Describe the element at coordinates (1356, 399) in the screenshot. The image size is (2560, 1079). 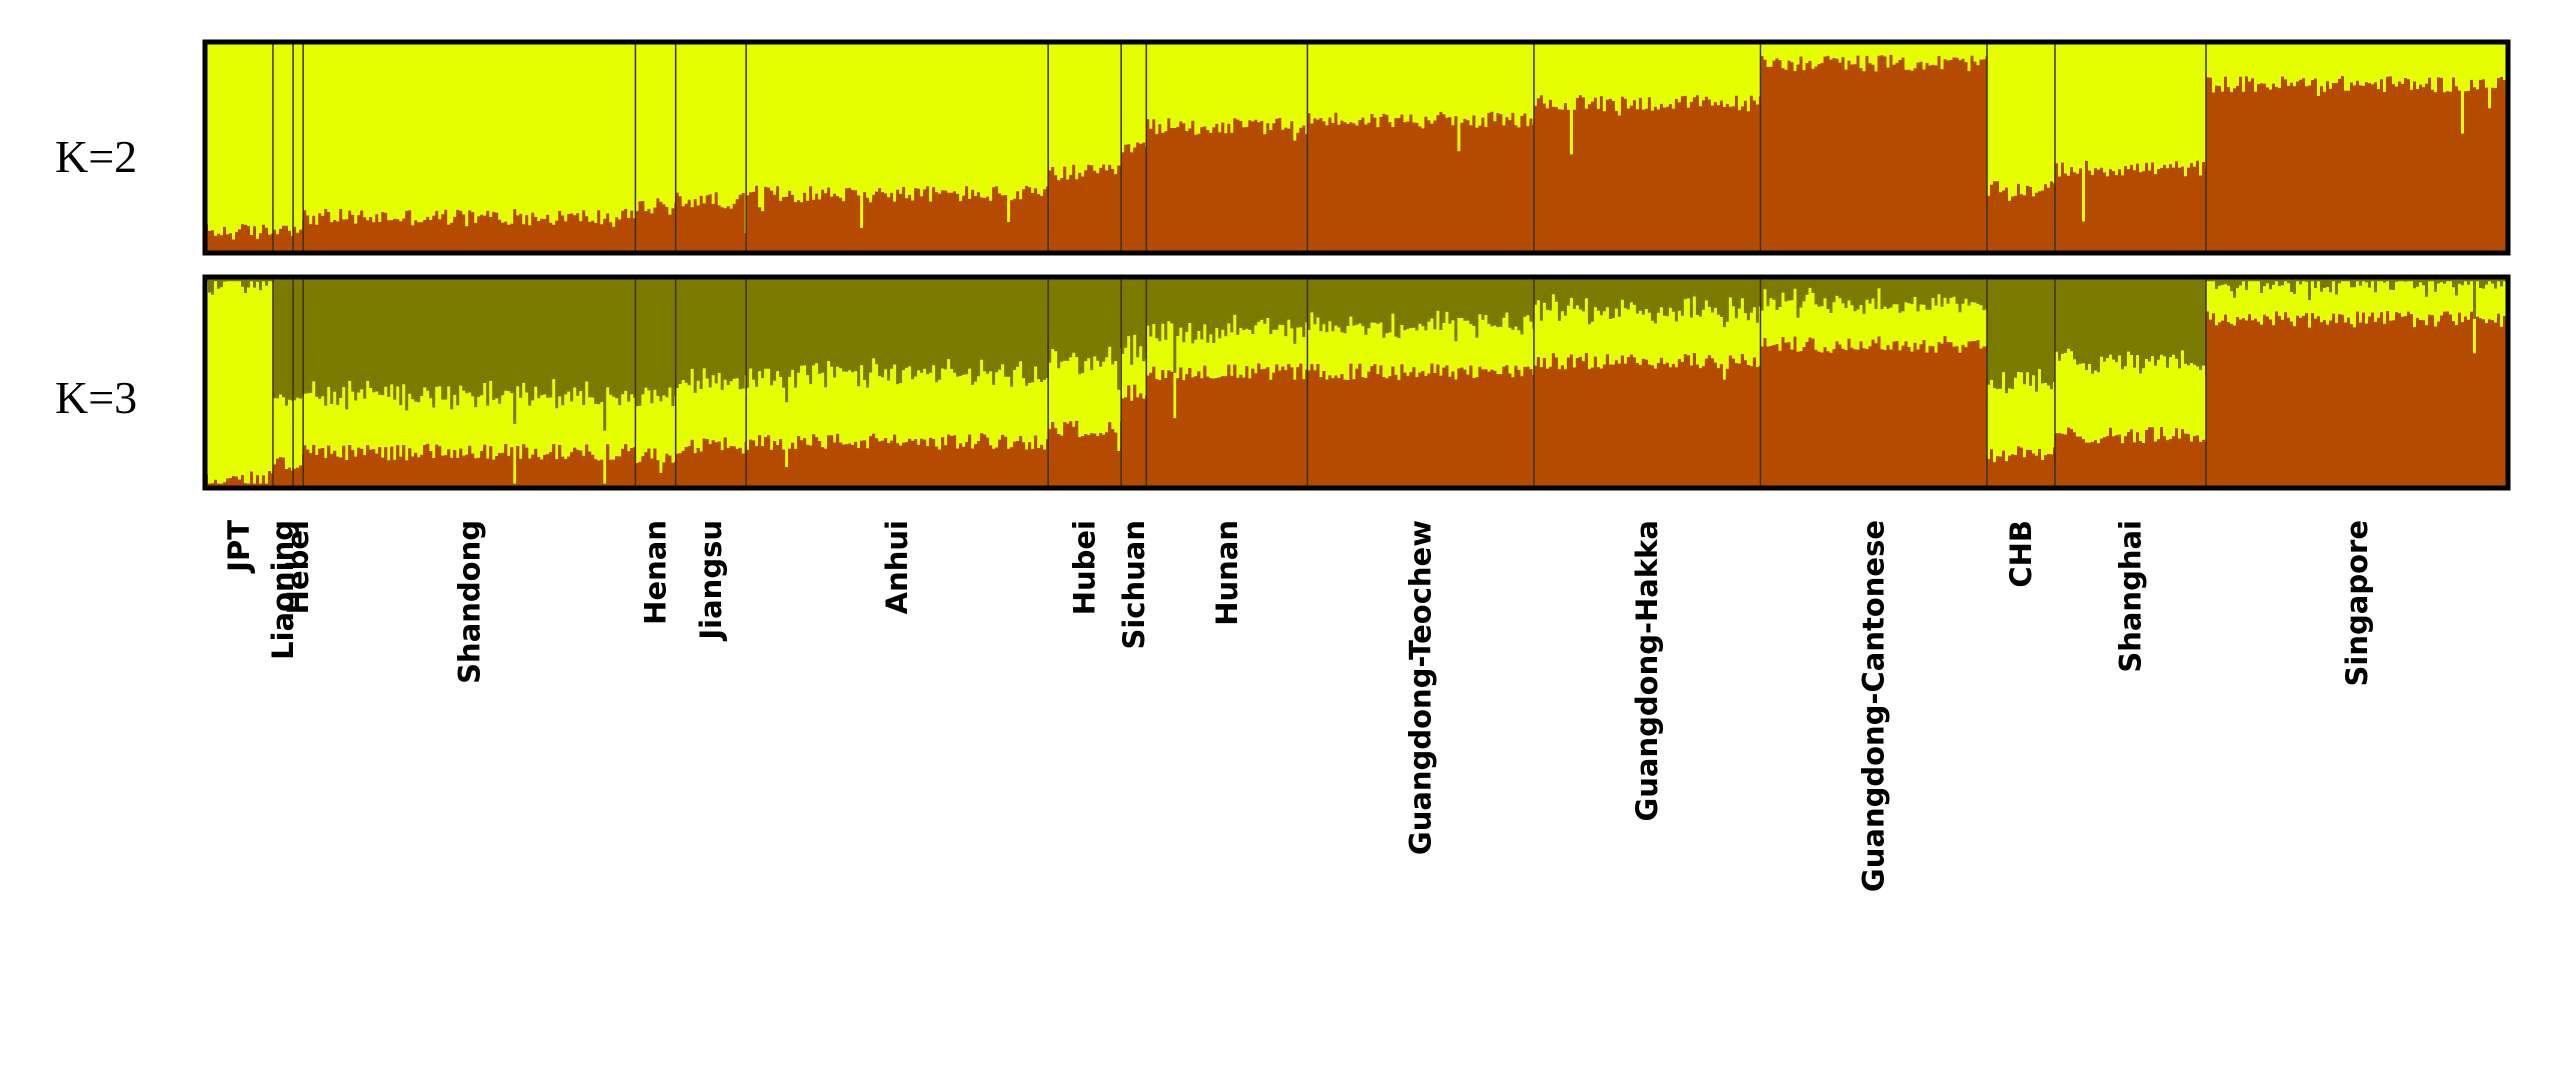
I see `orange-ancestry-bars` at that location.